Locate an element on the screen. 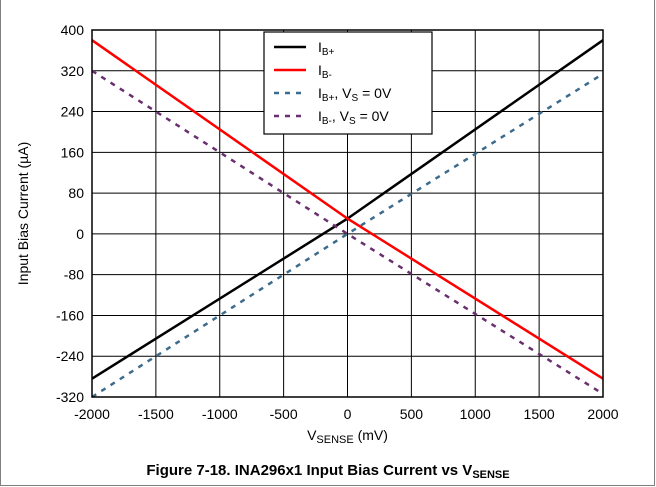 This screenshot has width=656, height=487. y-axis-title: Input Bias Current (µA) is located at coordinates (23, 213).